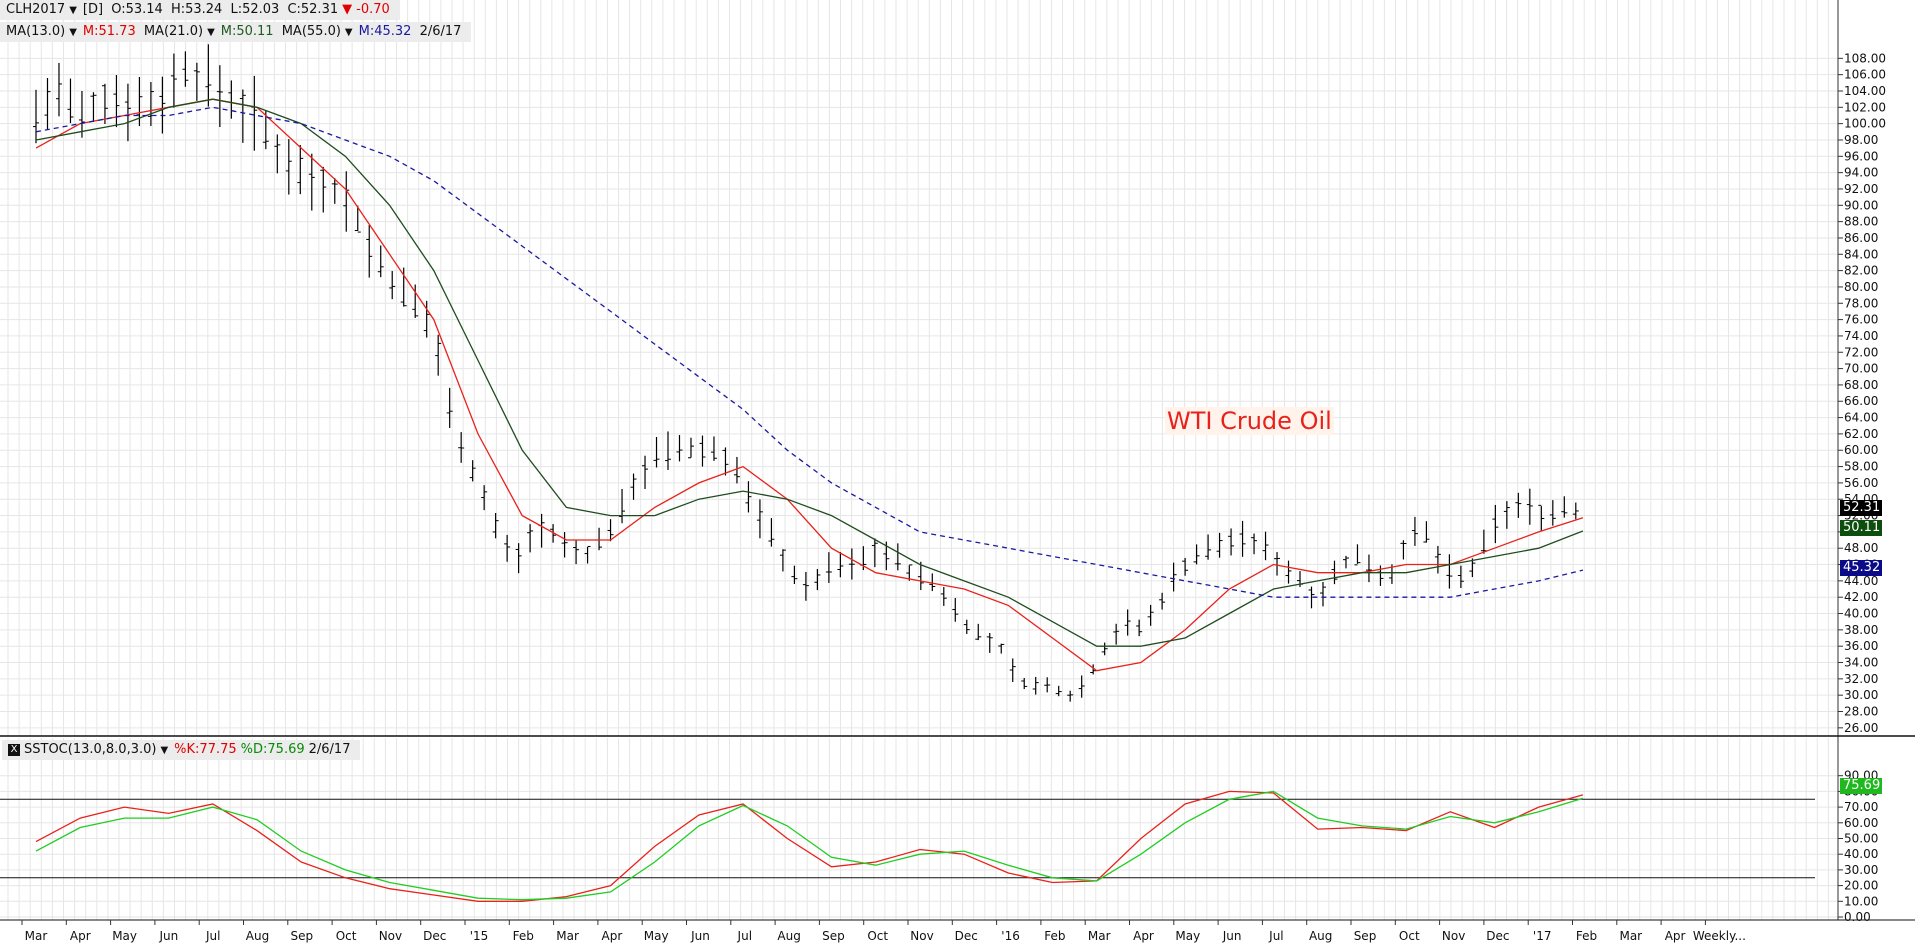 The image size is (1915, 944). I want to click on y-tick-label: 44.00, so click(1861, 581).